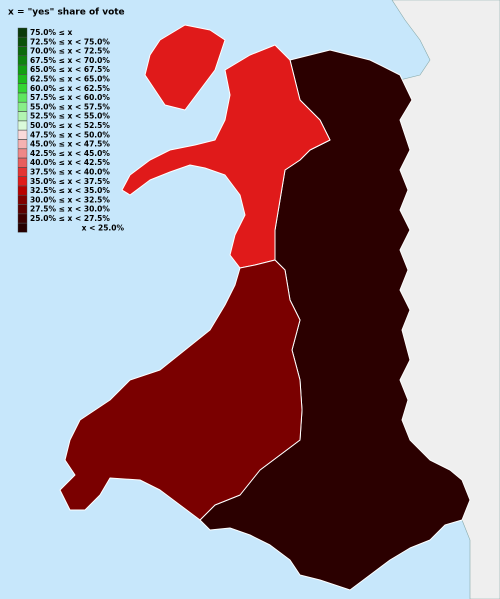 The width and height of the screenshot is (500, 599). Describe the element at coordinates (70, 190) in the screenshot. I see `legend-label: 32.5% ≤ x < 35.0%` at that location.